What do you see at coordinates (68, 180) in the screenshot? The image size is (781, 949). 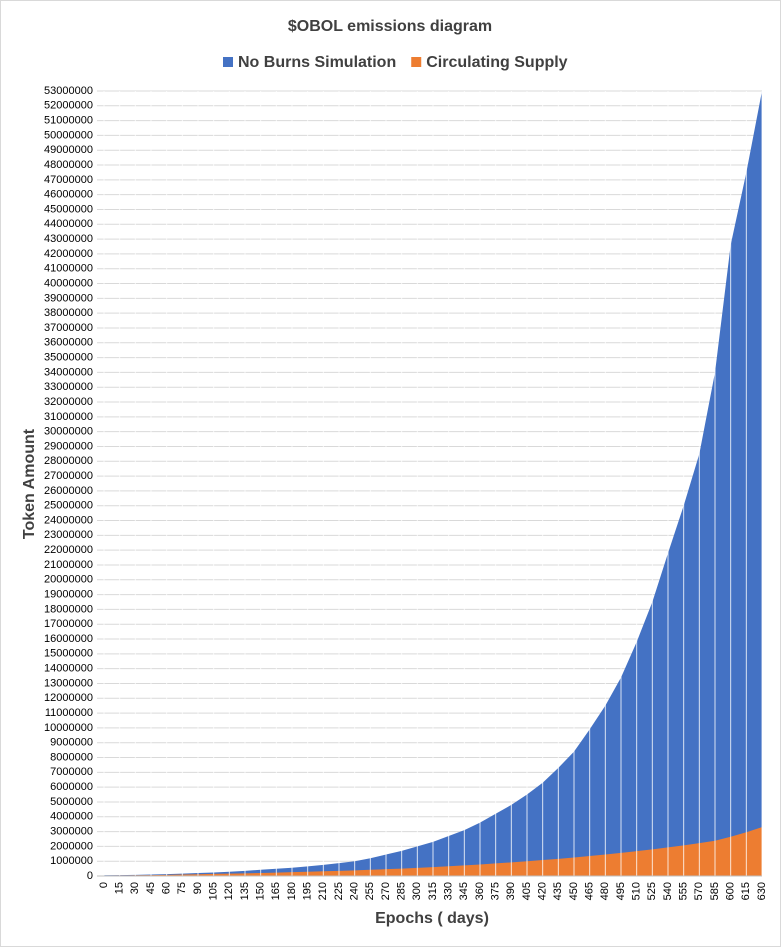 I see `y-tick-label: 47000000` at bounding box center [68, 180].